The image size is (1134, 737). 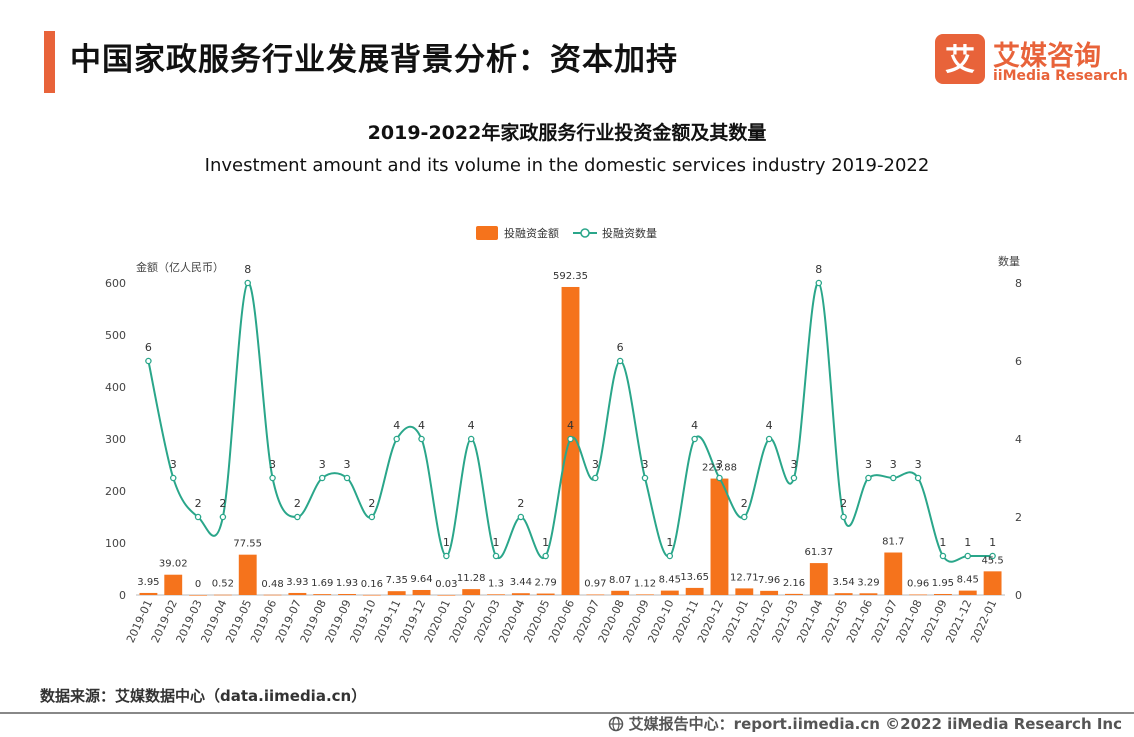 I want to click on bar-value-label: 8.07, so click(x=620, y=580).